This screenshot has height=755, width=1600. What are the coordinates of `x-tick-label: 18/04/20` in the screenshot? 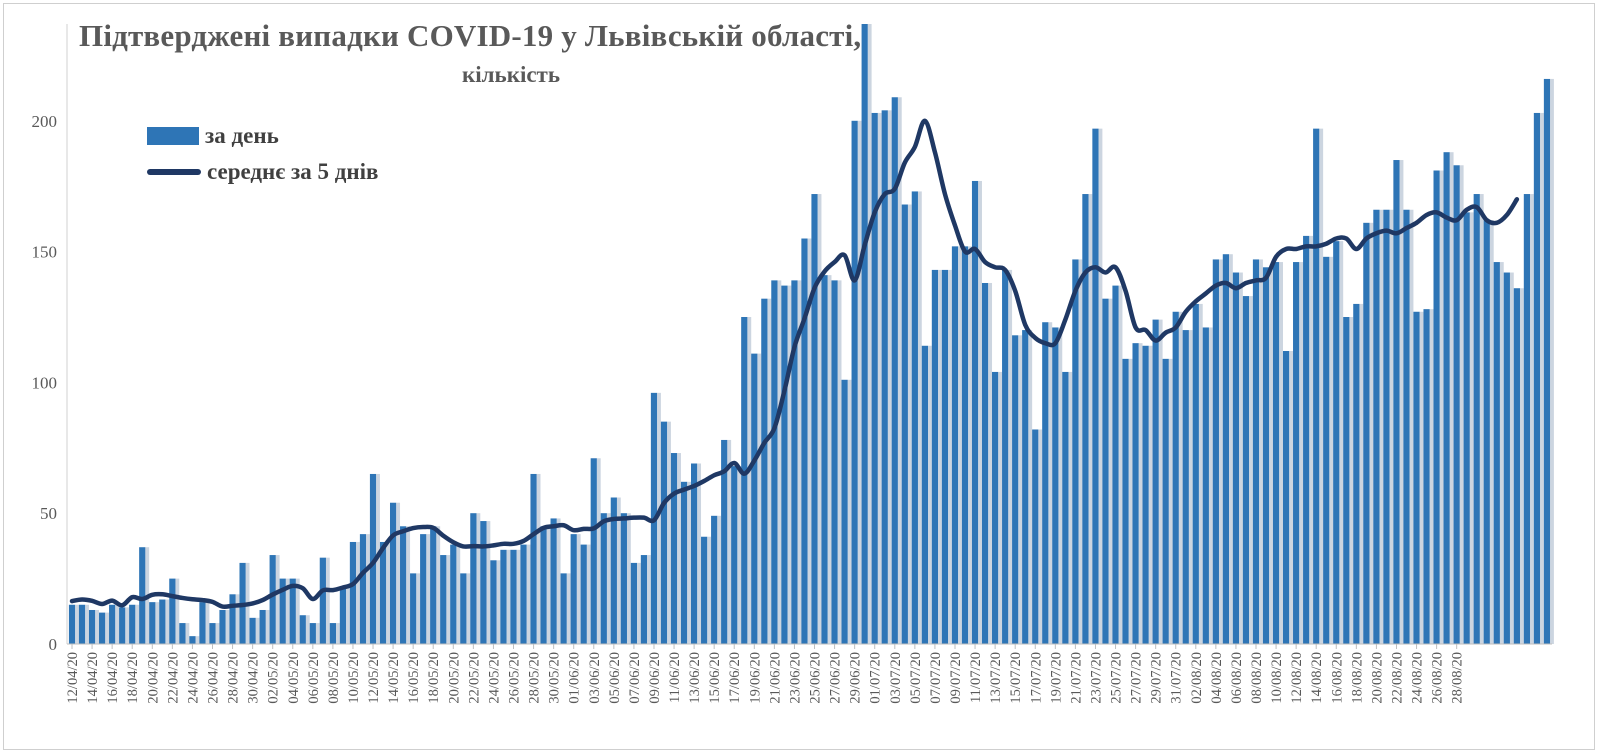 It's located at (133, 678).